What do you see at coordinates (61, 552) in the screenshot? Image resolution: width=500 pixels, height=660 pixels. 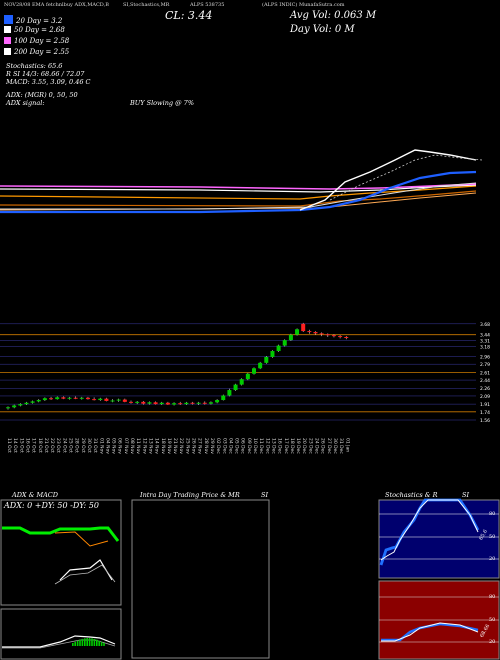 I see `adx-box` at bounding box center [61, 552].